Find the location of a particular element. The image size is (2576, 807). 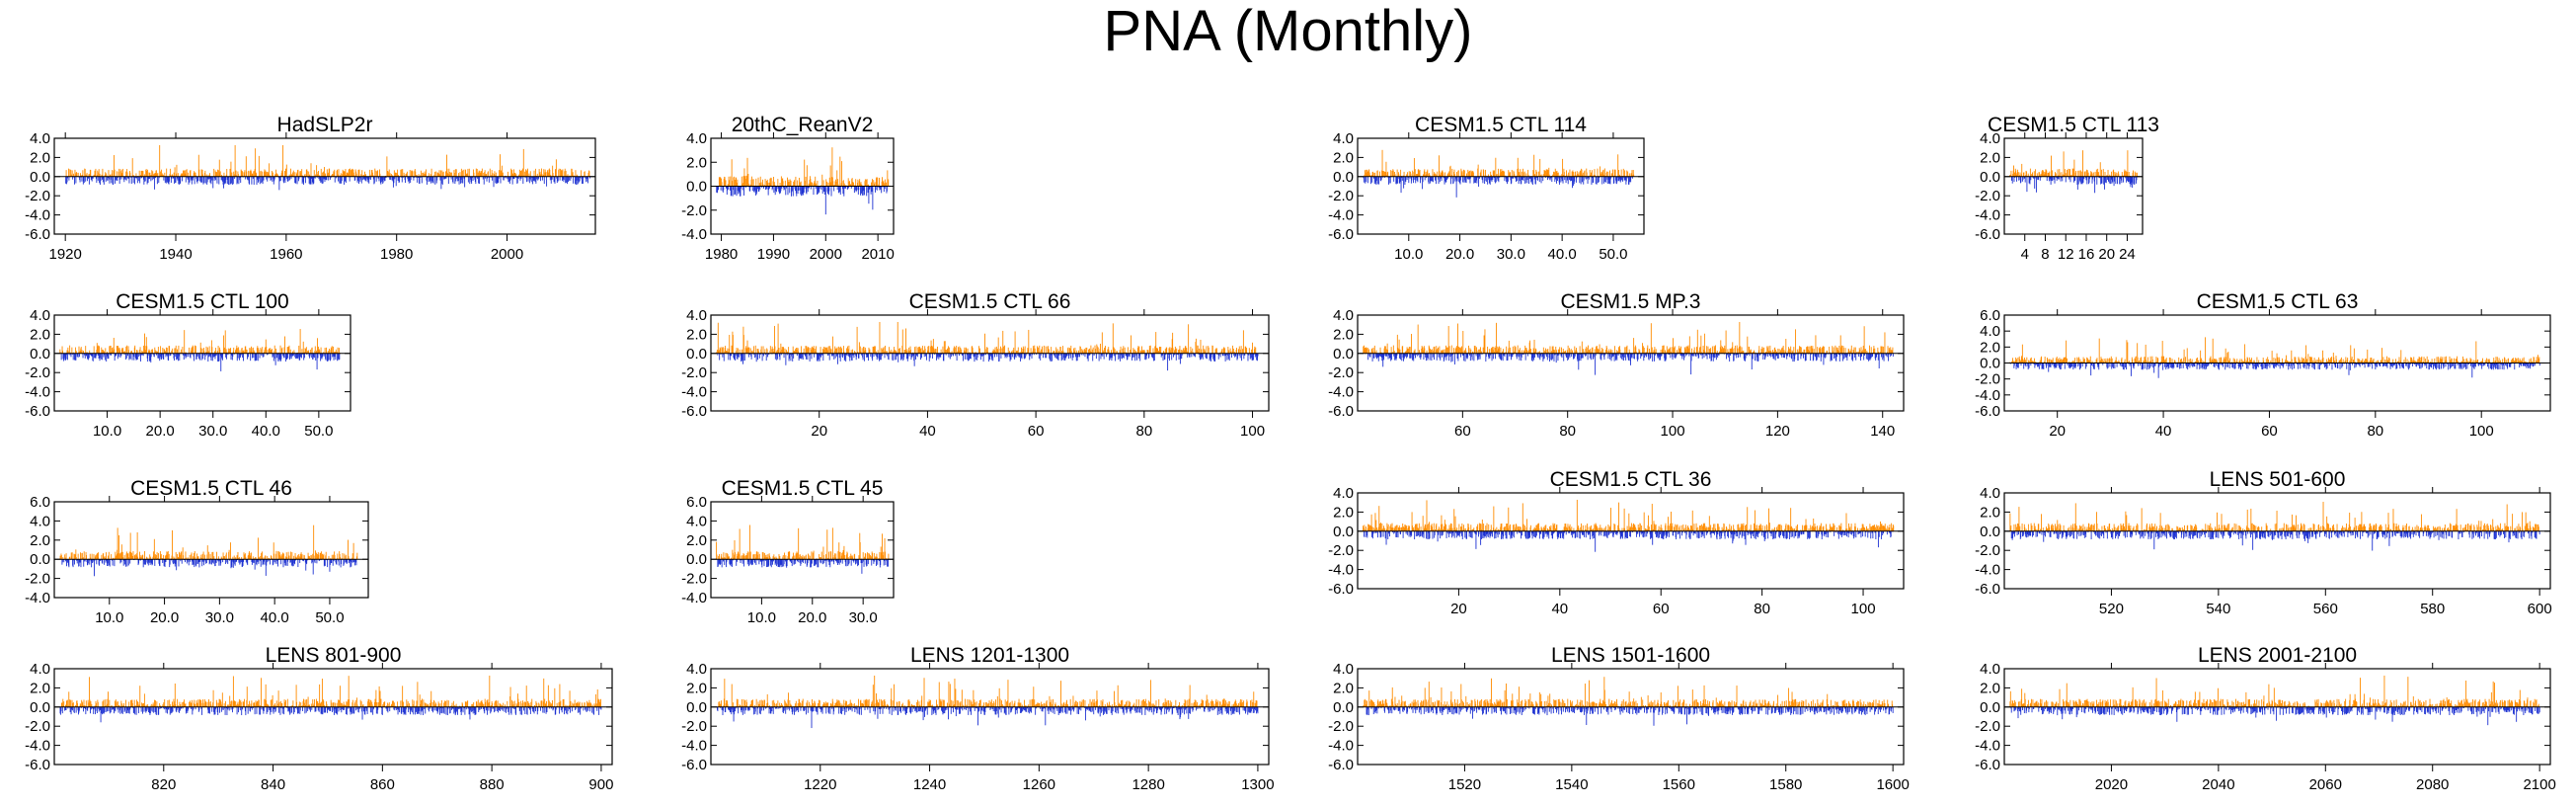

y-tick-label: 0.0 is located at coordinates (696, 187).